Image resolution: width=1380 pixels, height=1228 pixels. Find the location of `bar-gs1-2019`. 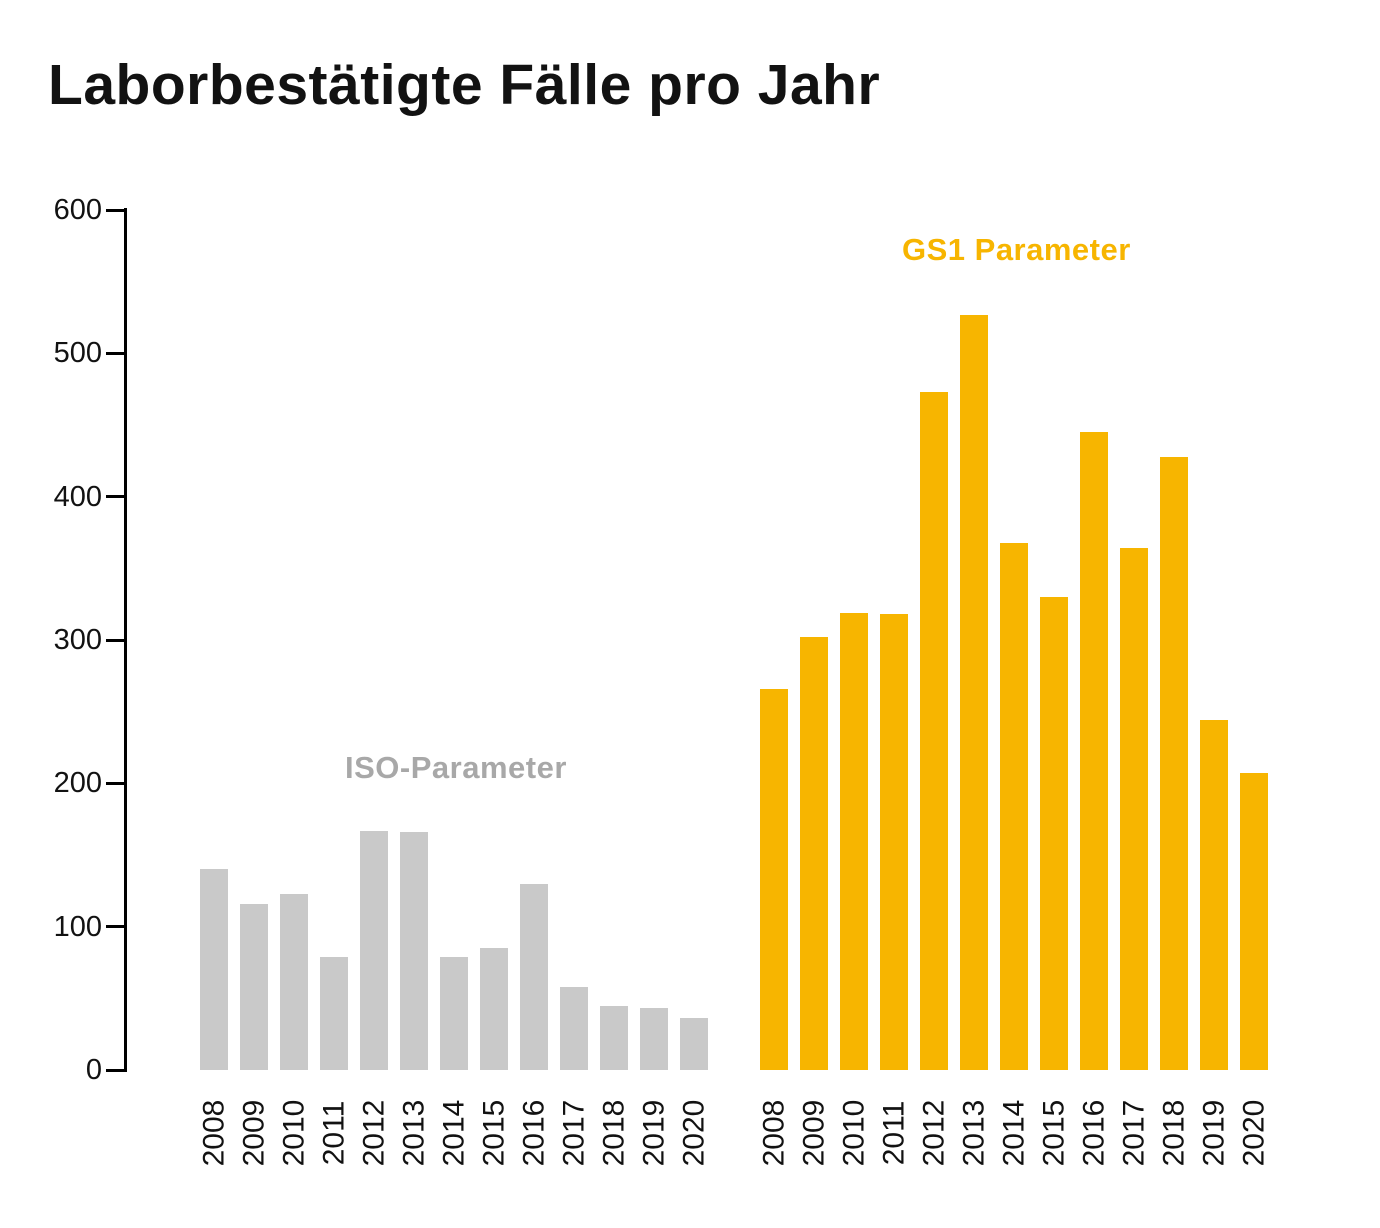

bar-gs1-2019 is located at coordinates (1214, 895).